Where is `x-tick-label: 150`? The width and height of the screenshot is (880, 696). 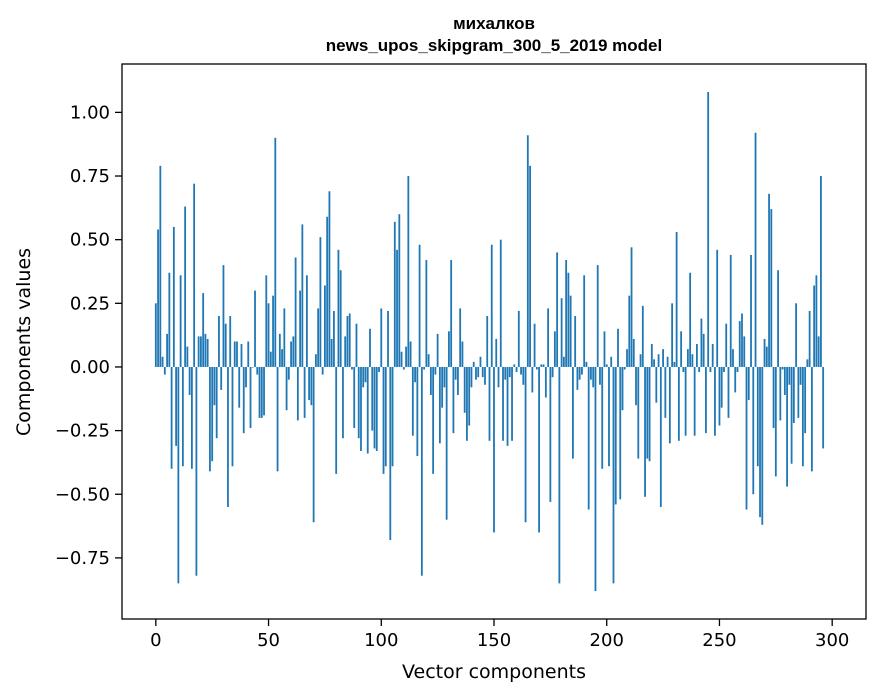 x-tick-label: 150 is located at coordinates (494, 640).